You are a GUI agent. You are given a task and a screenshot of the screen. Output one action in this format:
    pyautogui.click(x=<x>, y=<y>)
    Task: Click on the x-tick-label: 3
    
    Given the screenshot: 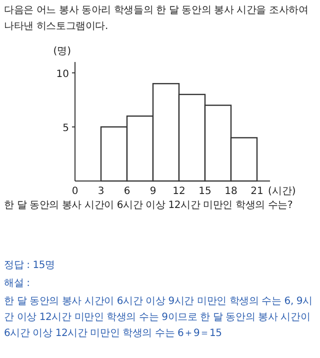 What is the action you would take?
    pyautogui.click(x=101, y=191)
    